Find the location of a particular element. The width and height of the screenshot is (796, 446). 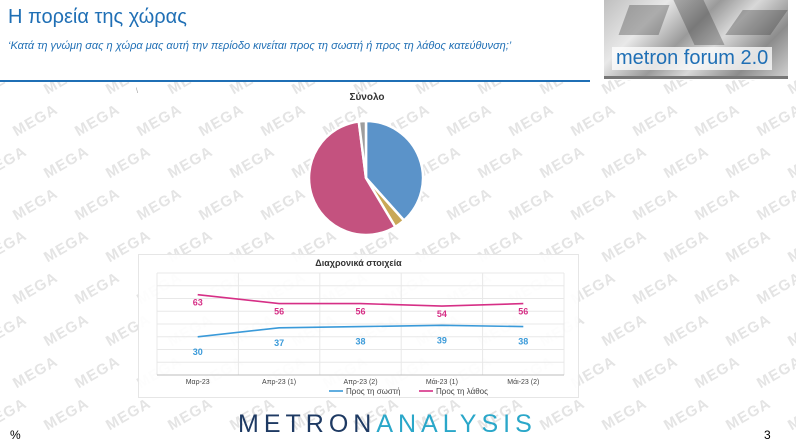

data-label: 63 is located at coordinates (198, 303).